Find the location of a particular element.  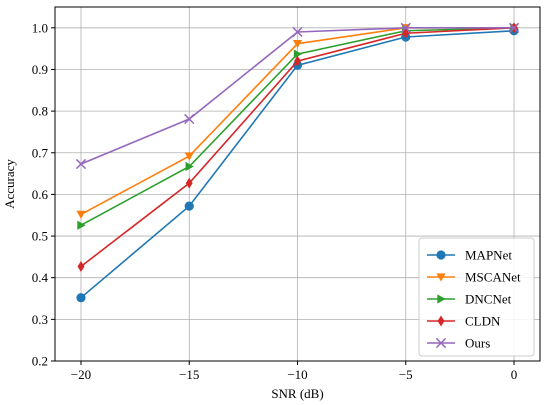

legend-item: MSCANet is located at coordinates (474, 277).